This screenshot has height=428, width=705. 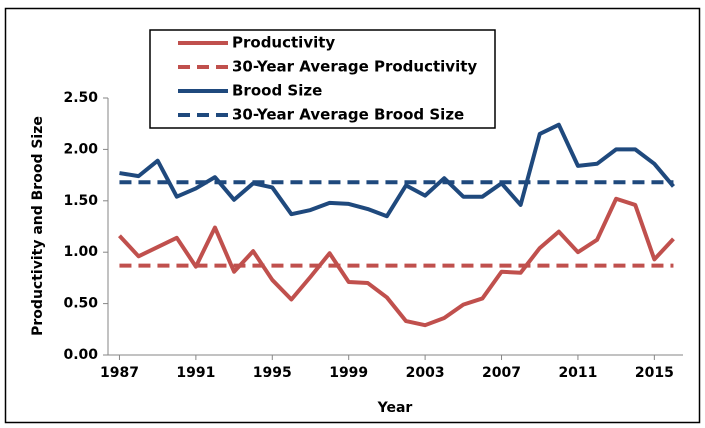 What do you see at coordinates (354, 67) in the screenshot?
I see `legend-label: 30-Year Average Productivity` at bounding box center [354, 67].